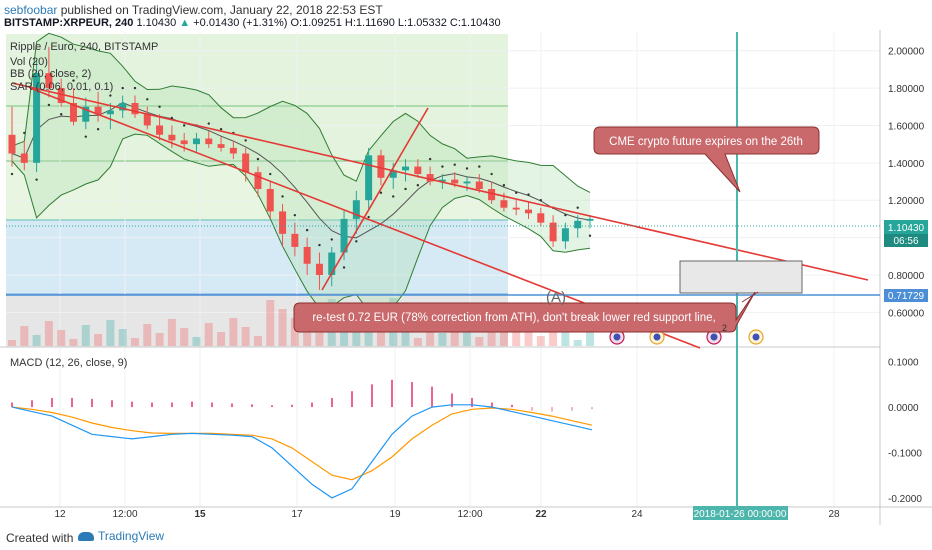 Image resolution: width=932 pixels, height=550 pixels. I want to click on tradingview-logo: TradingView, so click(121, 536).